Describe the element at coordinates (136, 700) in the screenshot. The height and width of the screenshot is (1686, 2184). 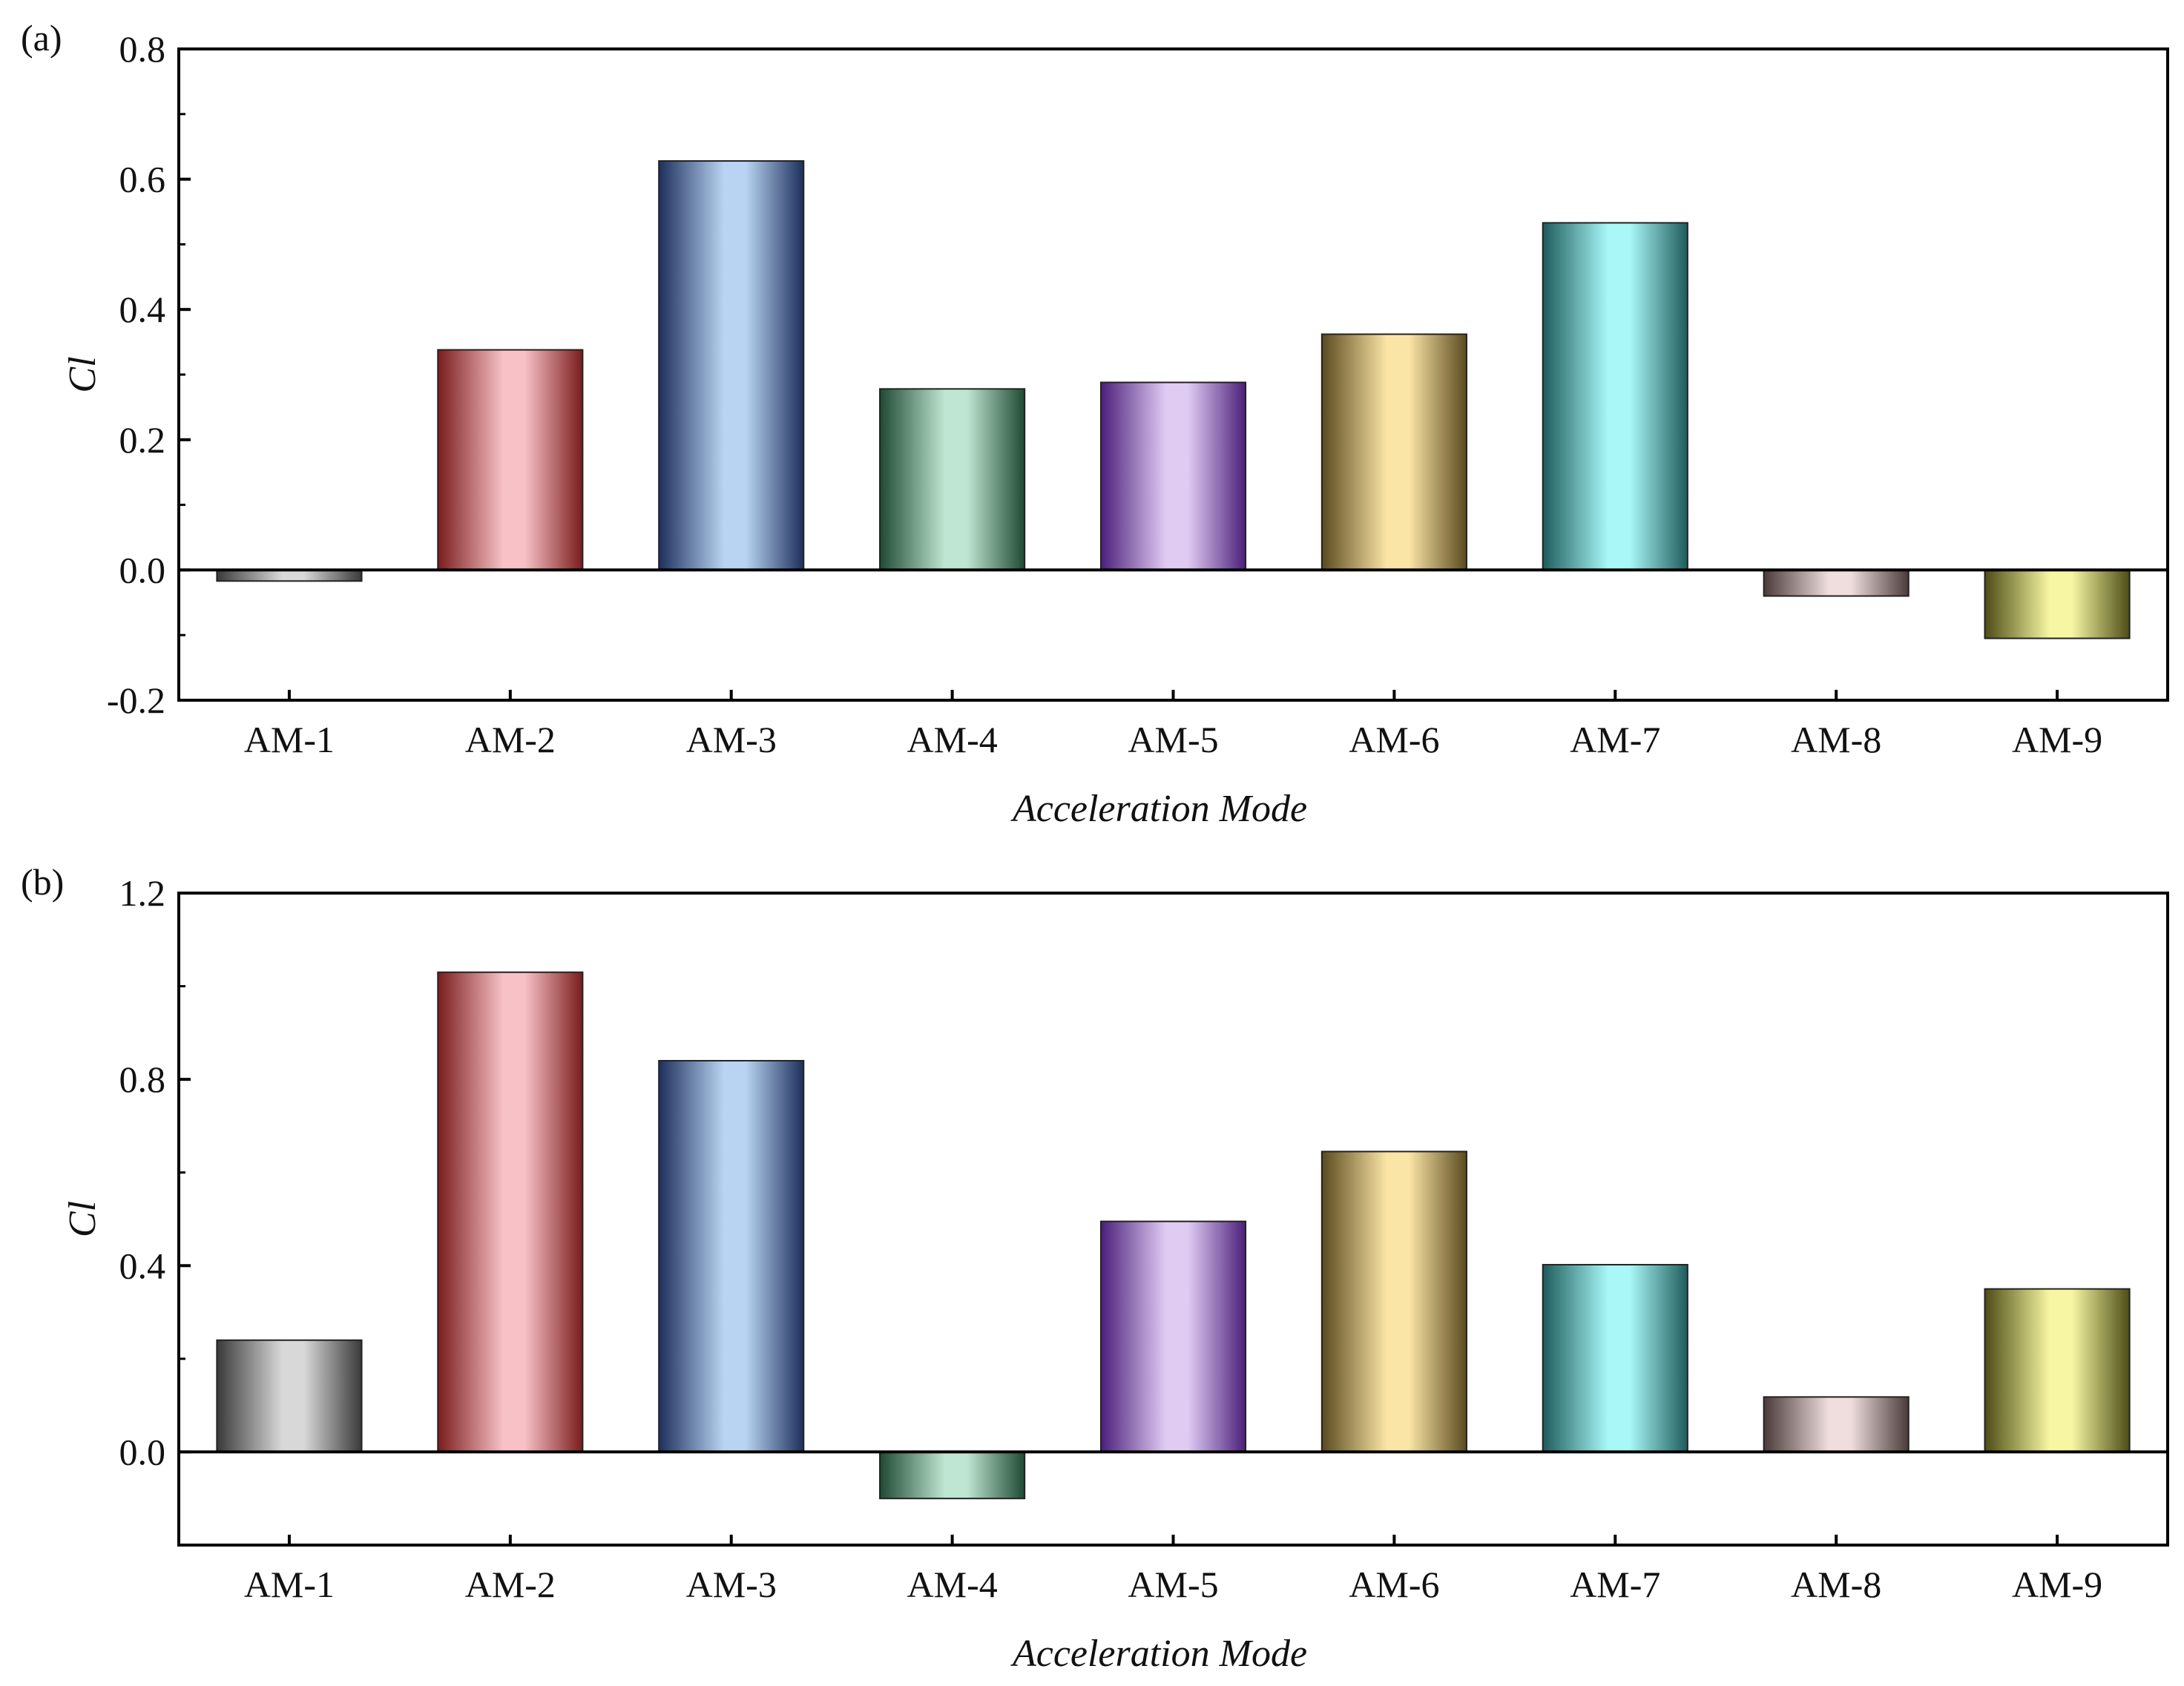
I see `y-tick-label: -0.2` at that location.